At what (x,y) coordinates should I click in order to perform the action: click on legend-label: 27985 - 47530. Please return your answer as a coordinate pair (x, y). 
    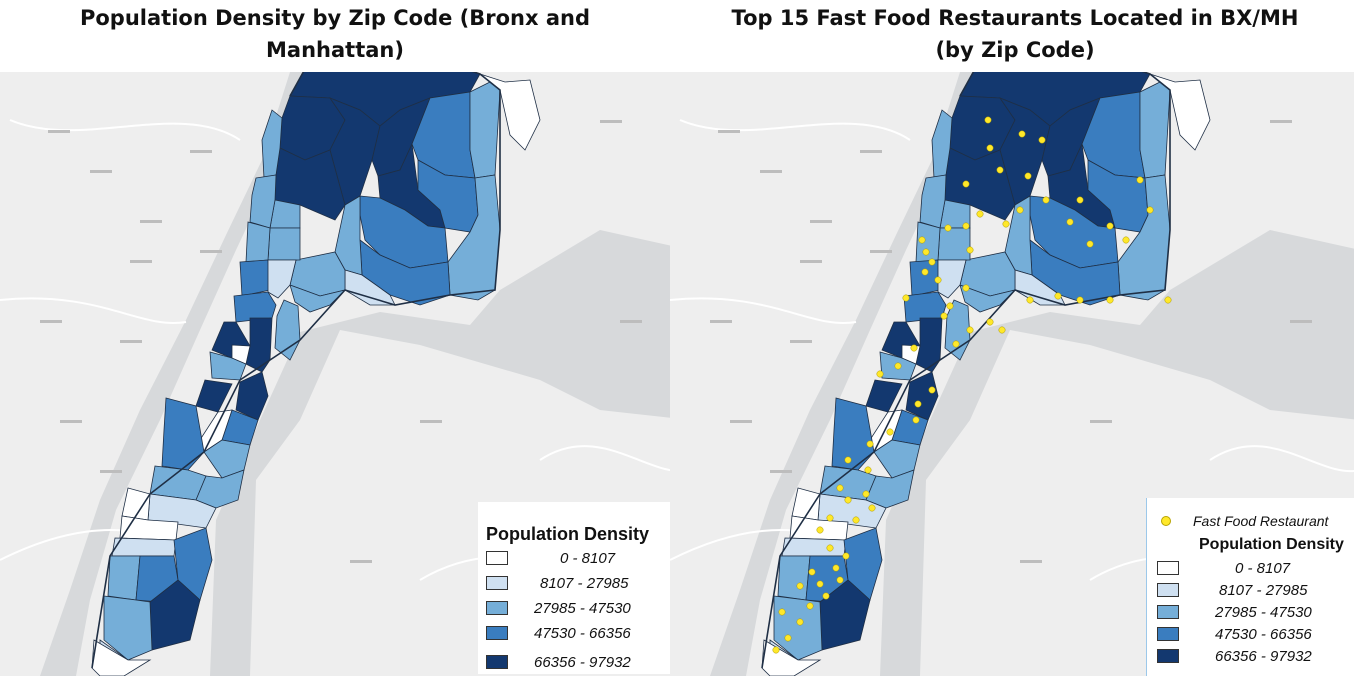
    Looking at the image, I should click on (1263, 612).